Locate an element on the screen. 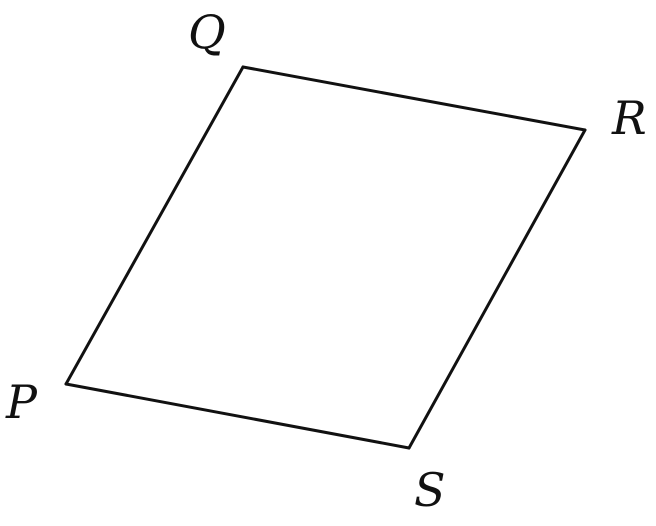  edge-sp is located at coordinates (237, 416).